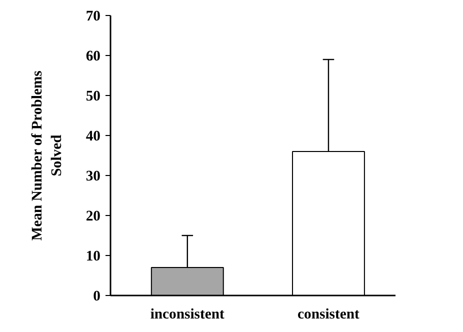 This screenshot has height=332, width=463. I want to click on y-axis-title: Mean Number of Problems Solved, so click(47, 155).